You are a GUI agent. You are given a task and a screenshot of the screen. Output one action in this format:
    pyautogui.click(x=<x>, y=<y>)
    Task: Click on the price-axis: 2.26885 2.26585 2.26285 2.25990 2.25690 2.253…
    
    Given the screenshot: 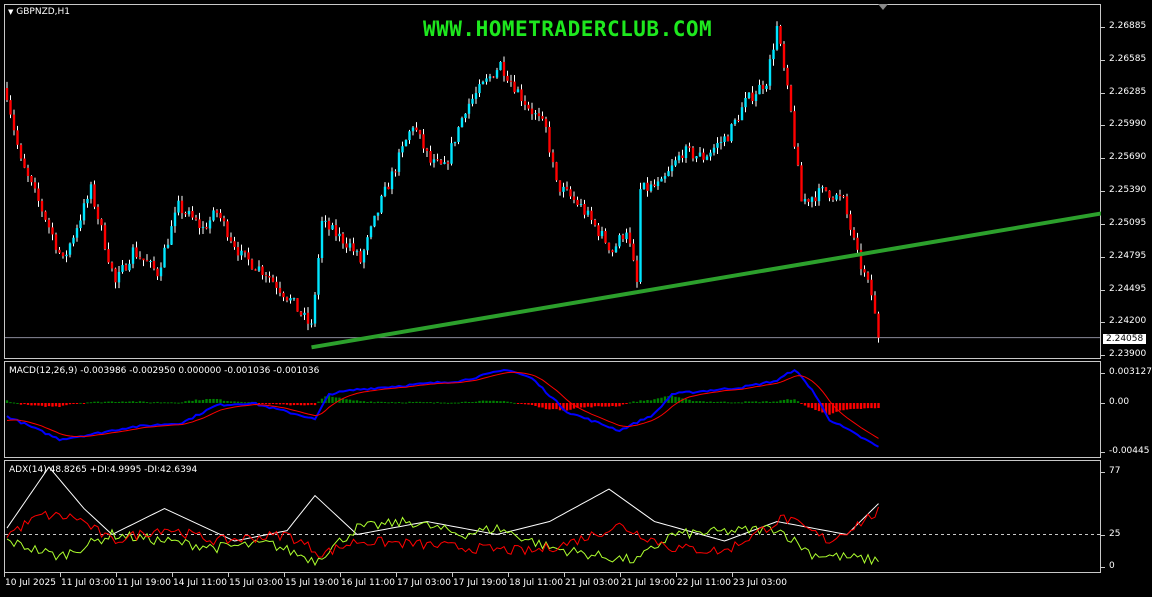 What is the action you would take?
    pyautogui.click(x=1126, y=298)
    